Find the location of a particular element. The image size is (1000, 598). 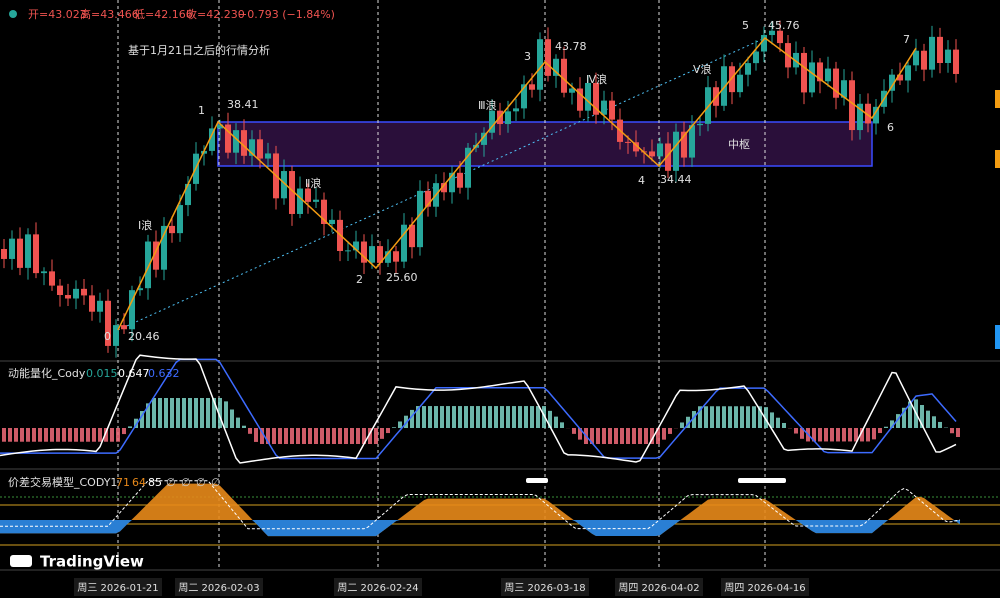

ohlc-value: 收=42.230 is located at coordinates (215, 14).